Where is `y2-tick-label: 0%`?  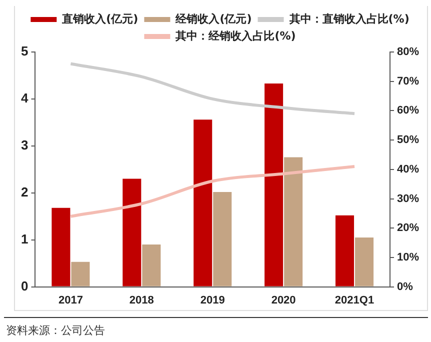
y2-tick-label: 0% is located at coordinates (405, 286).